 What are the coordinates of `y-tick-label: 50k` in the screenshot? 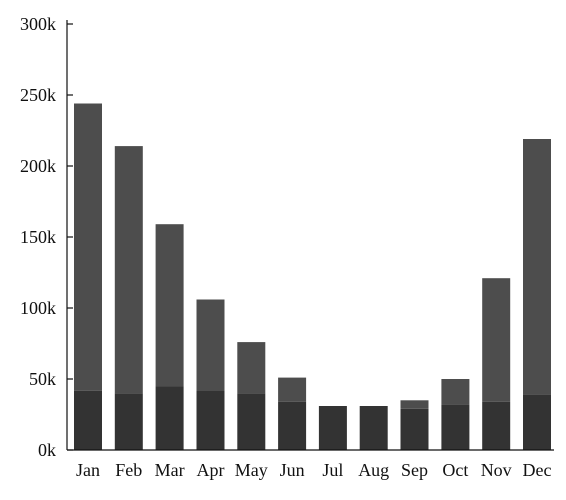 It's located at (42, 379).